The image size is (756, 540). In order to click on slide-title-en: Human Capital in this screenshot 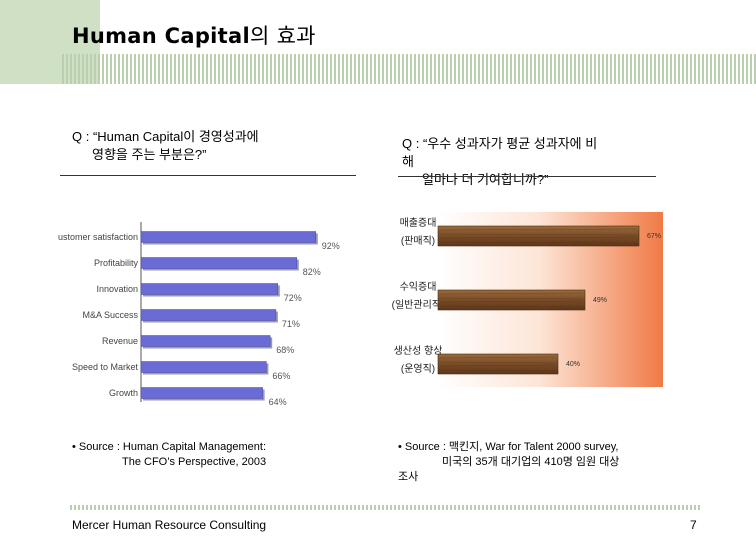, I will do `click(161, 36)`.